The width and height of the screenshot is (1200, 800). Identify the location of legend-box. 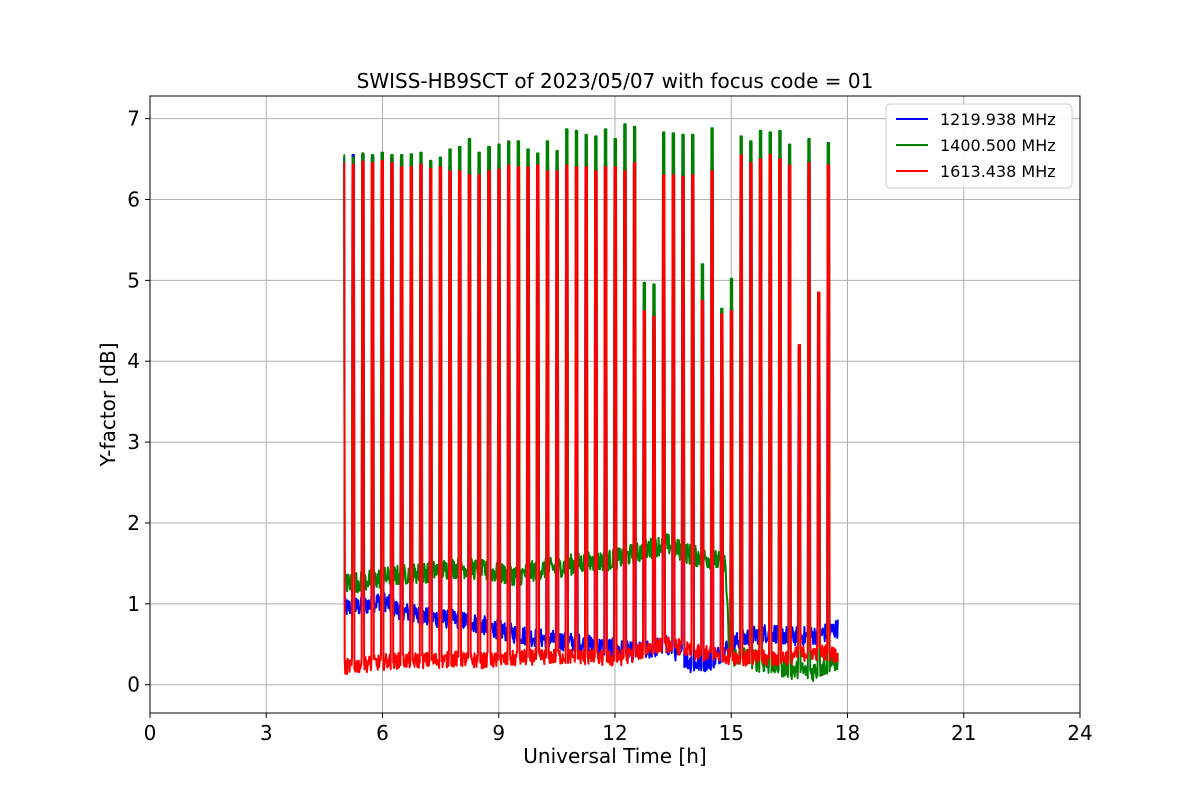
(979, 146).